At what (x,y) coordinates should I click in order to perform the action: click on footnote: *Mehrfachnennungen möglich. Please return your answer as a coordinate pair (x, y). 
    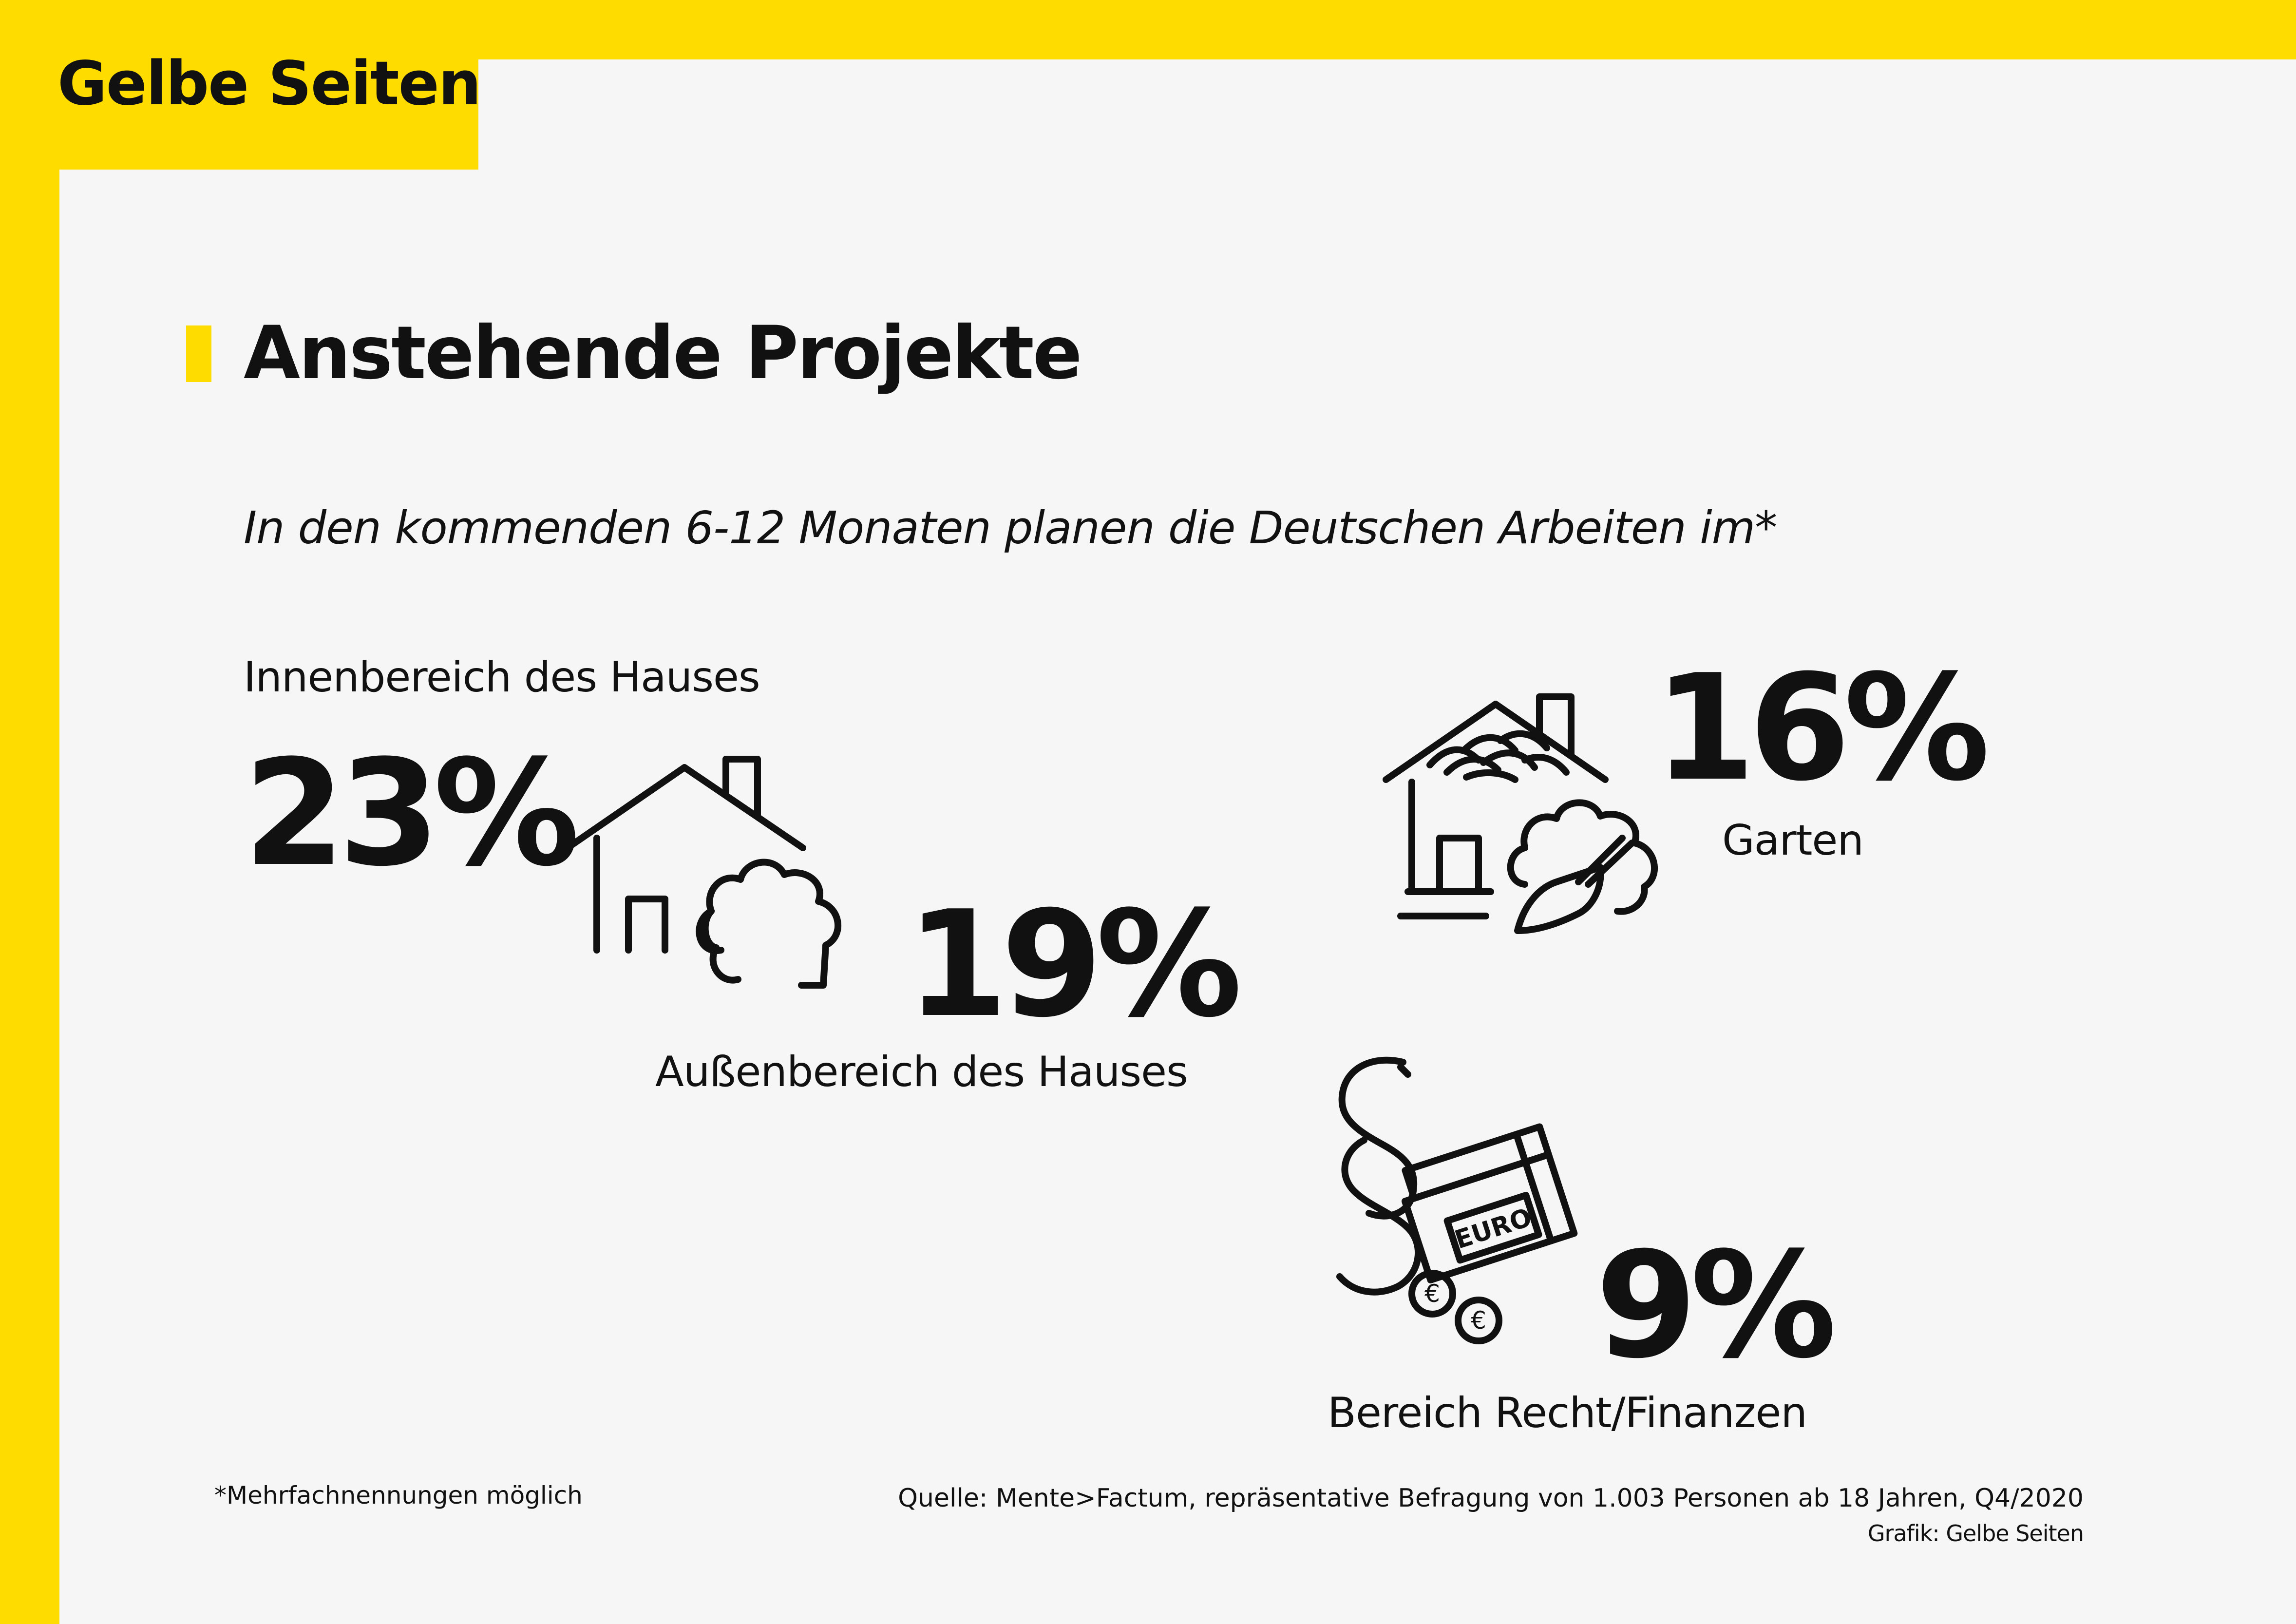
    Looking at the image, I should click on (398, 1495).